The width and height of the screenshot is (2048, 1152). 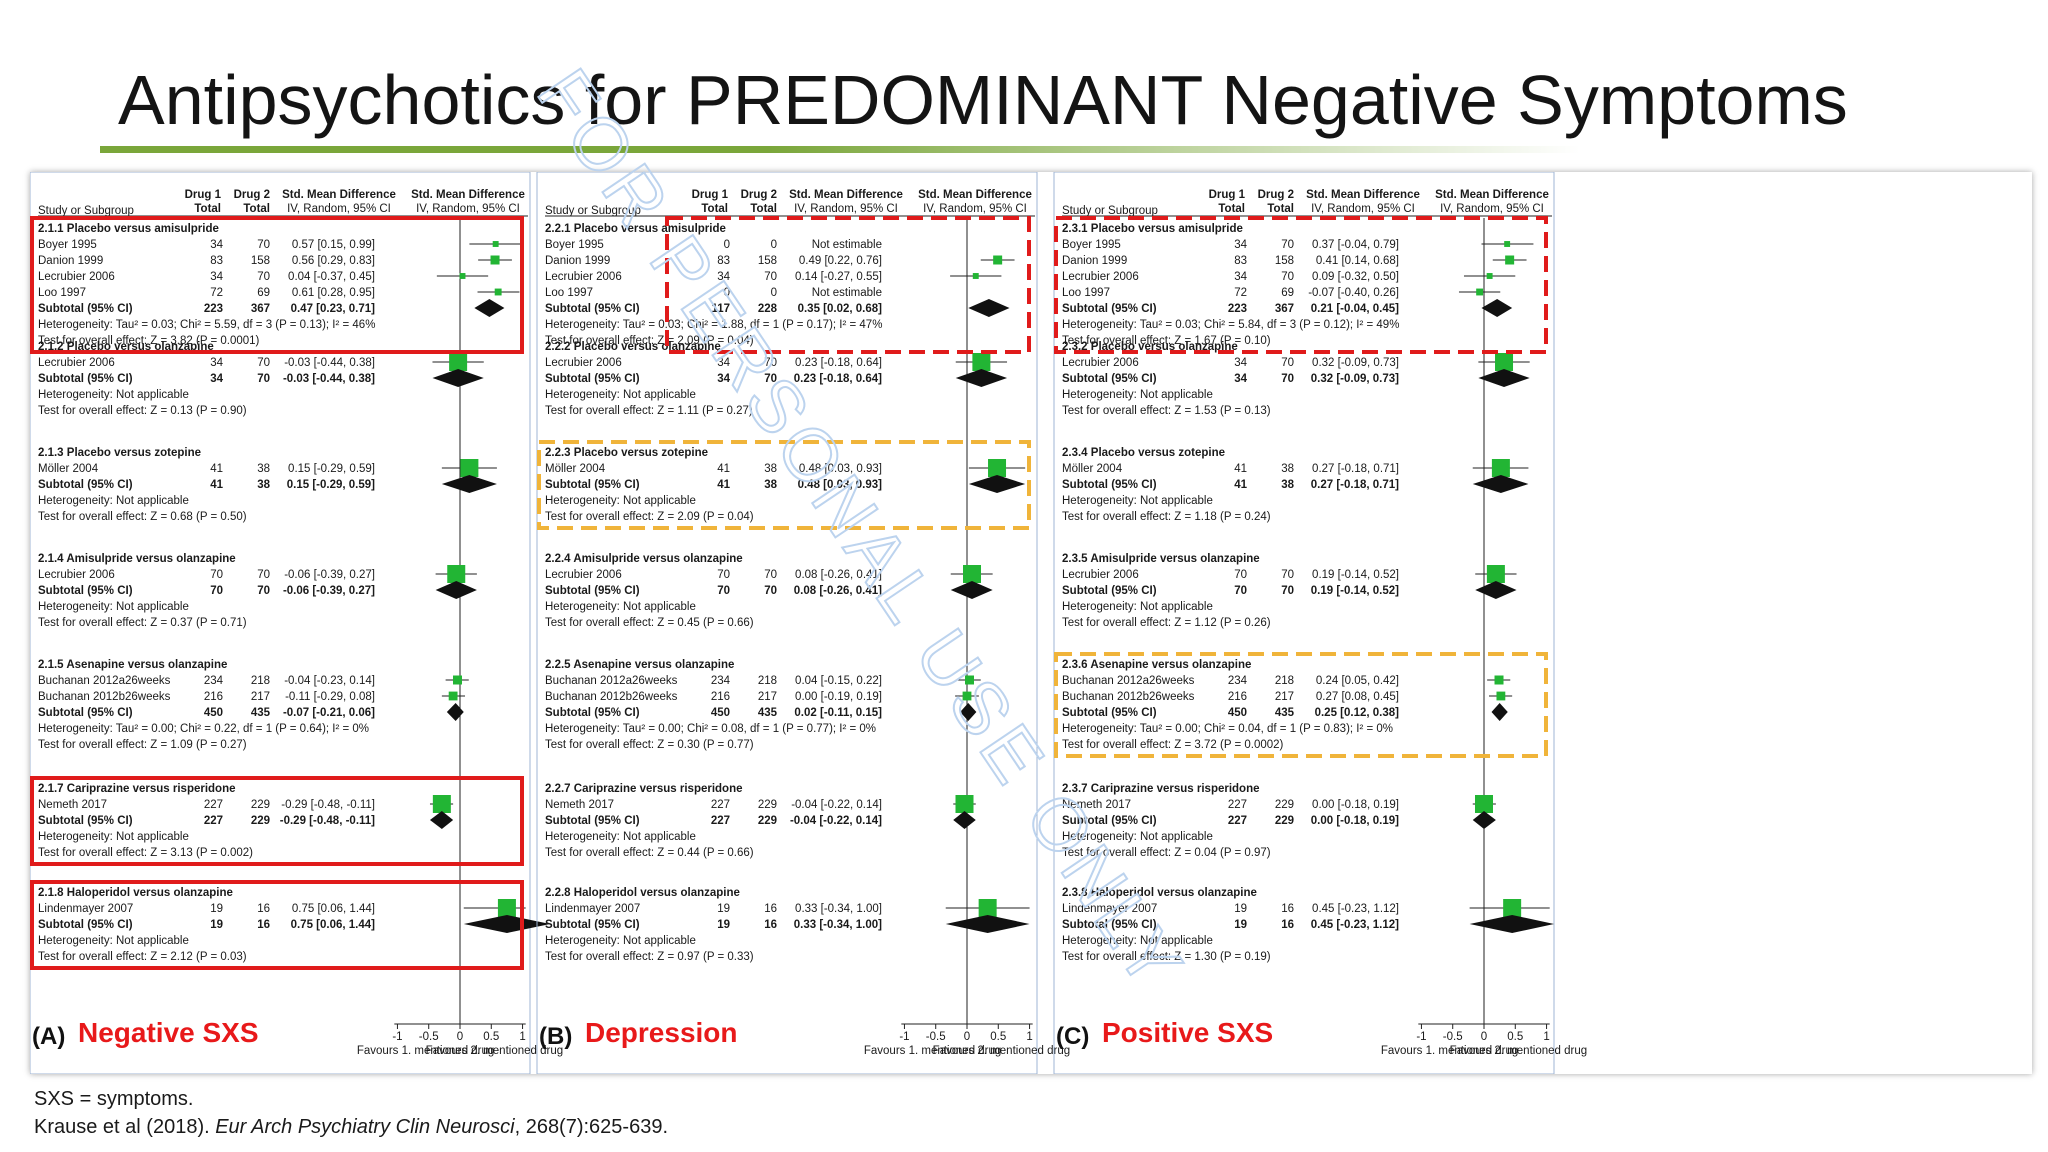 What do you see at coordinates (329, 591) in the screenshot?
I see `subtotal-ci: -0.06 [-0.39, 0.27]` at bounding box center [329, 591].